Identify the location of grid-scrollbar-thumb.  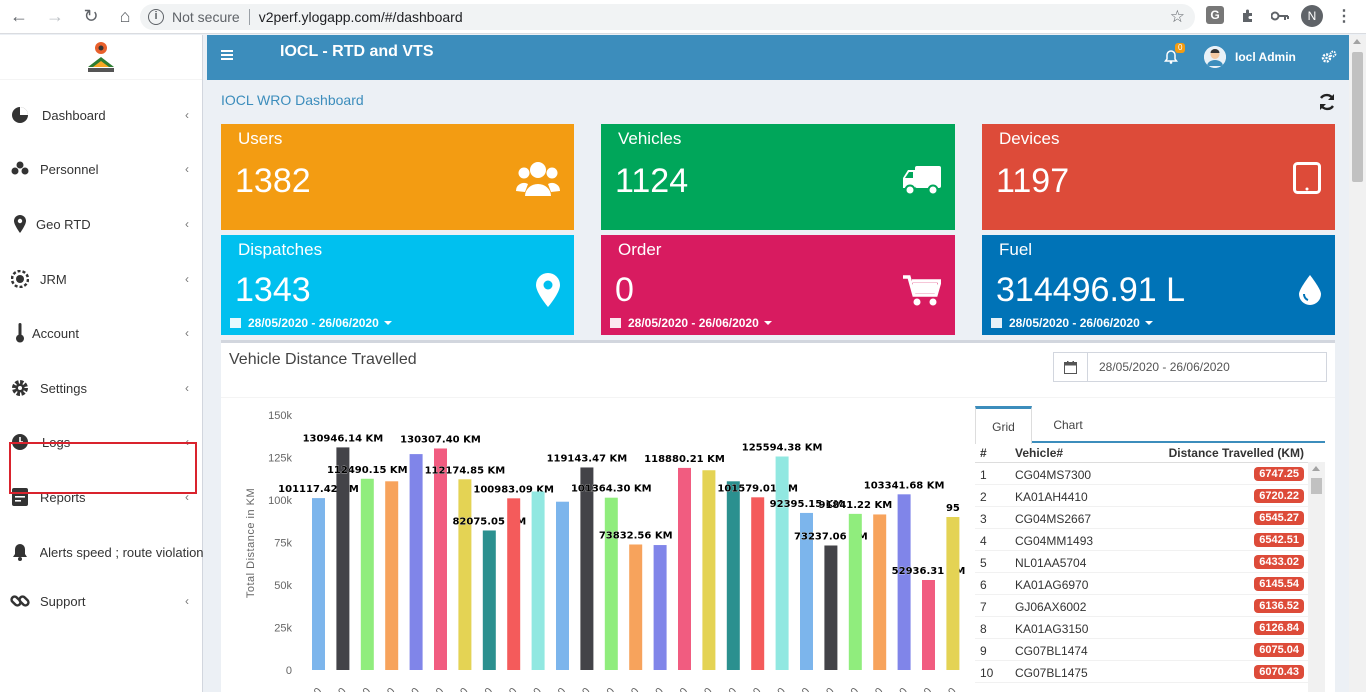
(1316, 486).